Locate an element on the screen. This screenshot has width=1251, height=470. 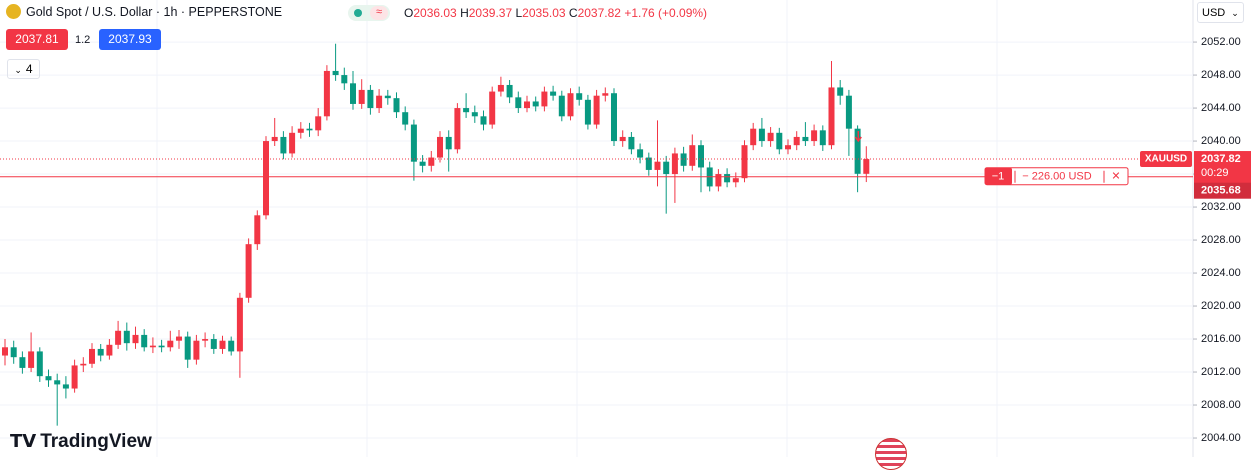
market-open-dot is located at coordinates (358, 13).